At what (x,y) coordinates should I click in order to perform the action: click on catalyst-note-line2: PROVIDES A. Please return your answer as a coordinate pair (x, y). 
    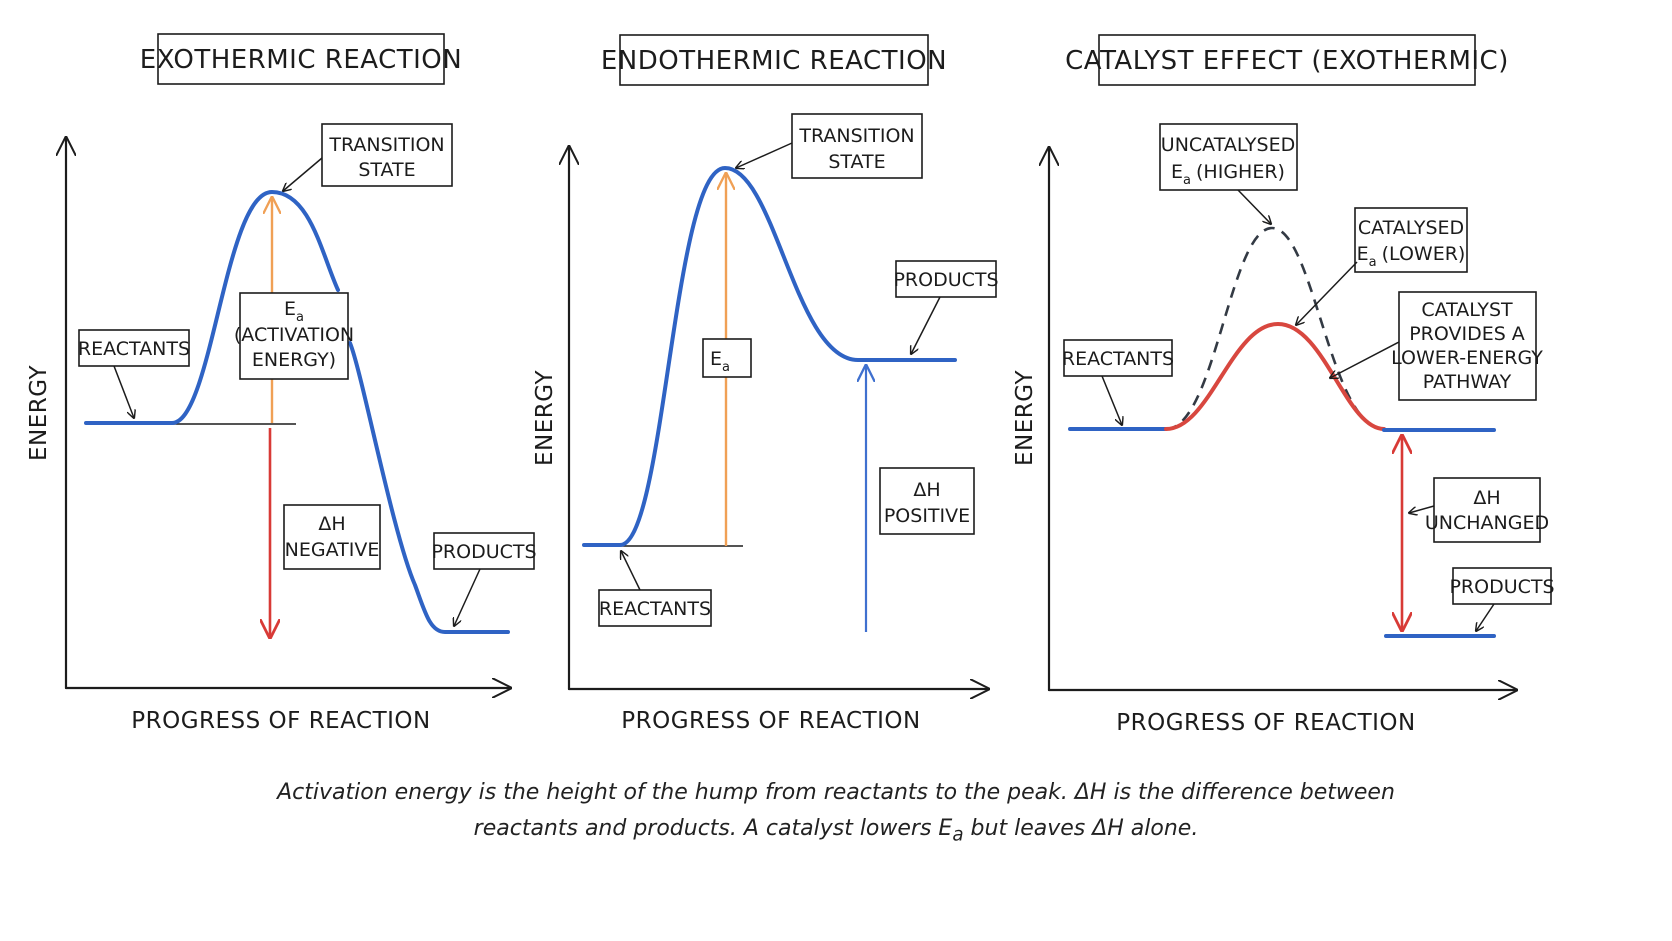
    Looking at the image, I should click on (1467, 334).